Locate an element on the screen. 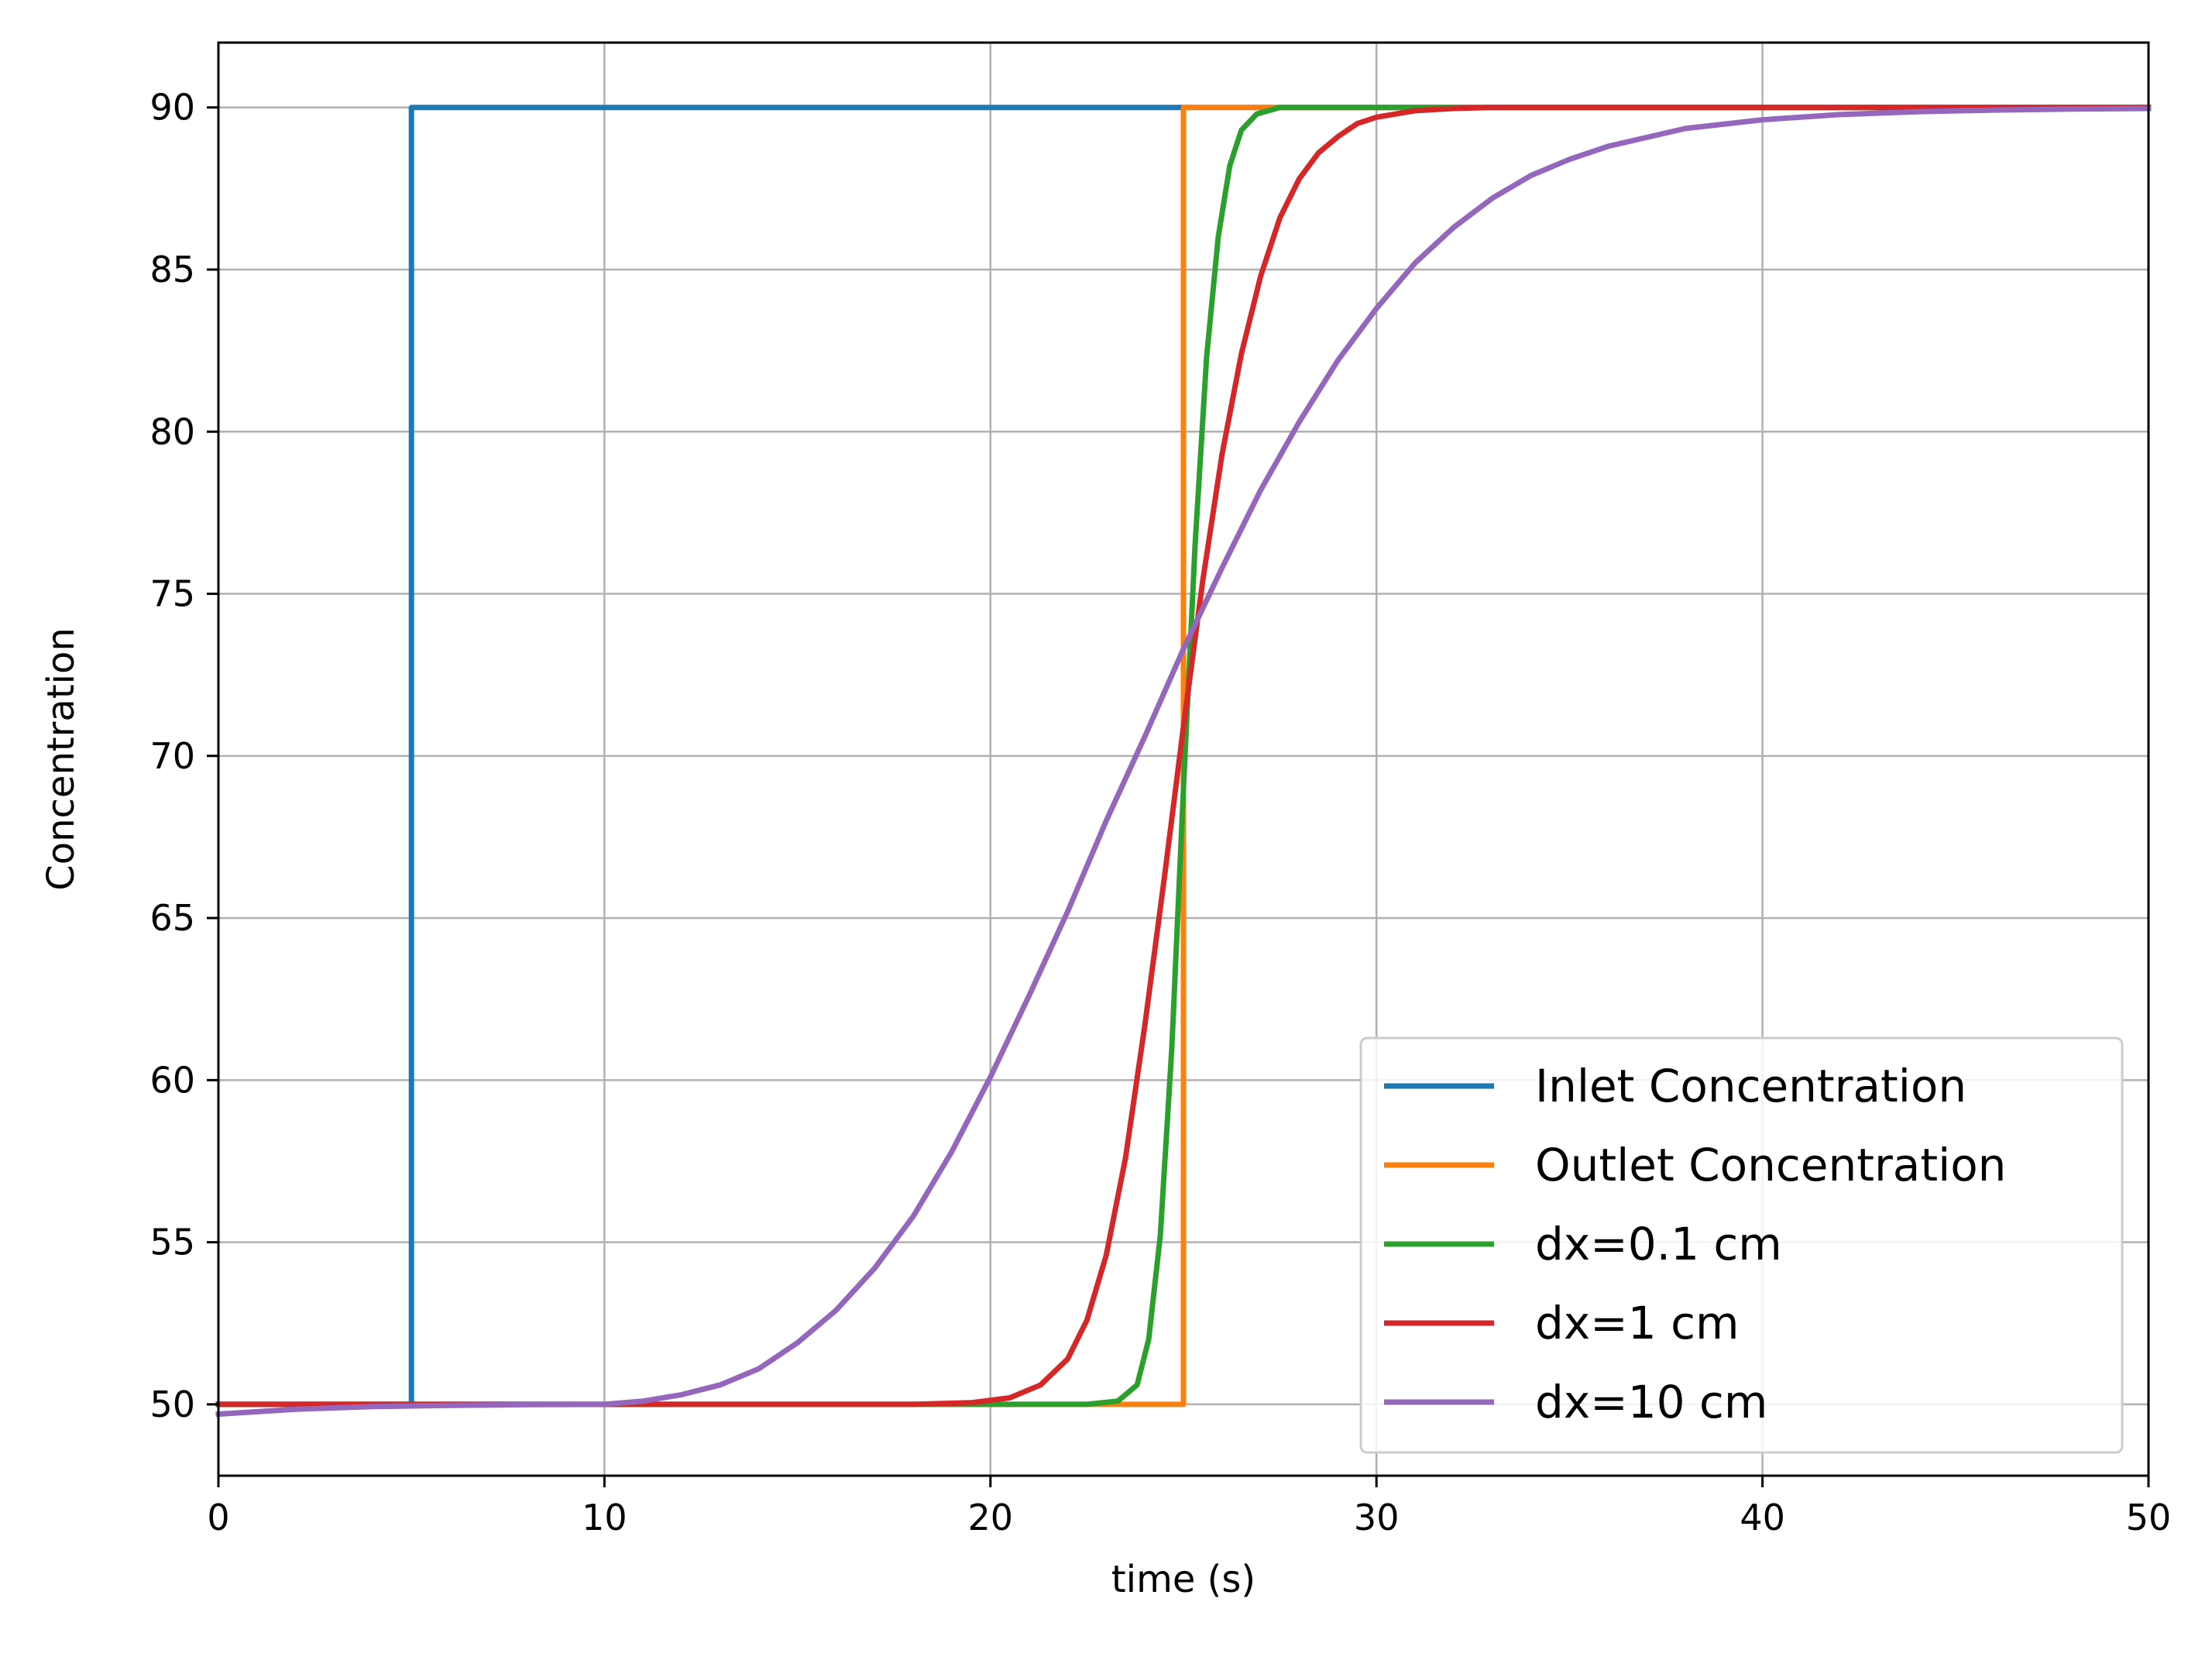 Image resolution: width=2212 pixels, height=1674 pixels. legend-box is located at coordinates (1741, 1245).